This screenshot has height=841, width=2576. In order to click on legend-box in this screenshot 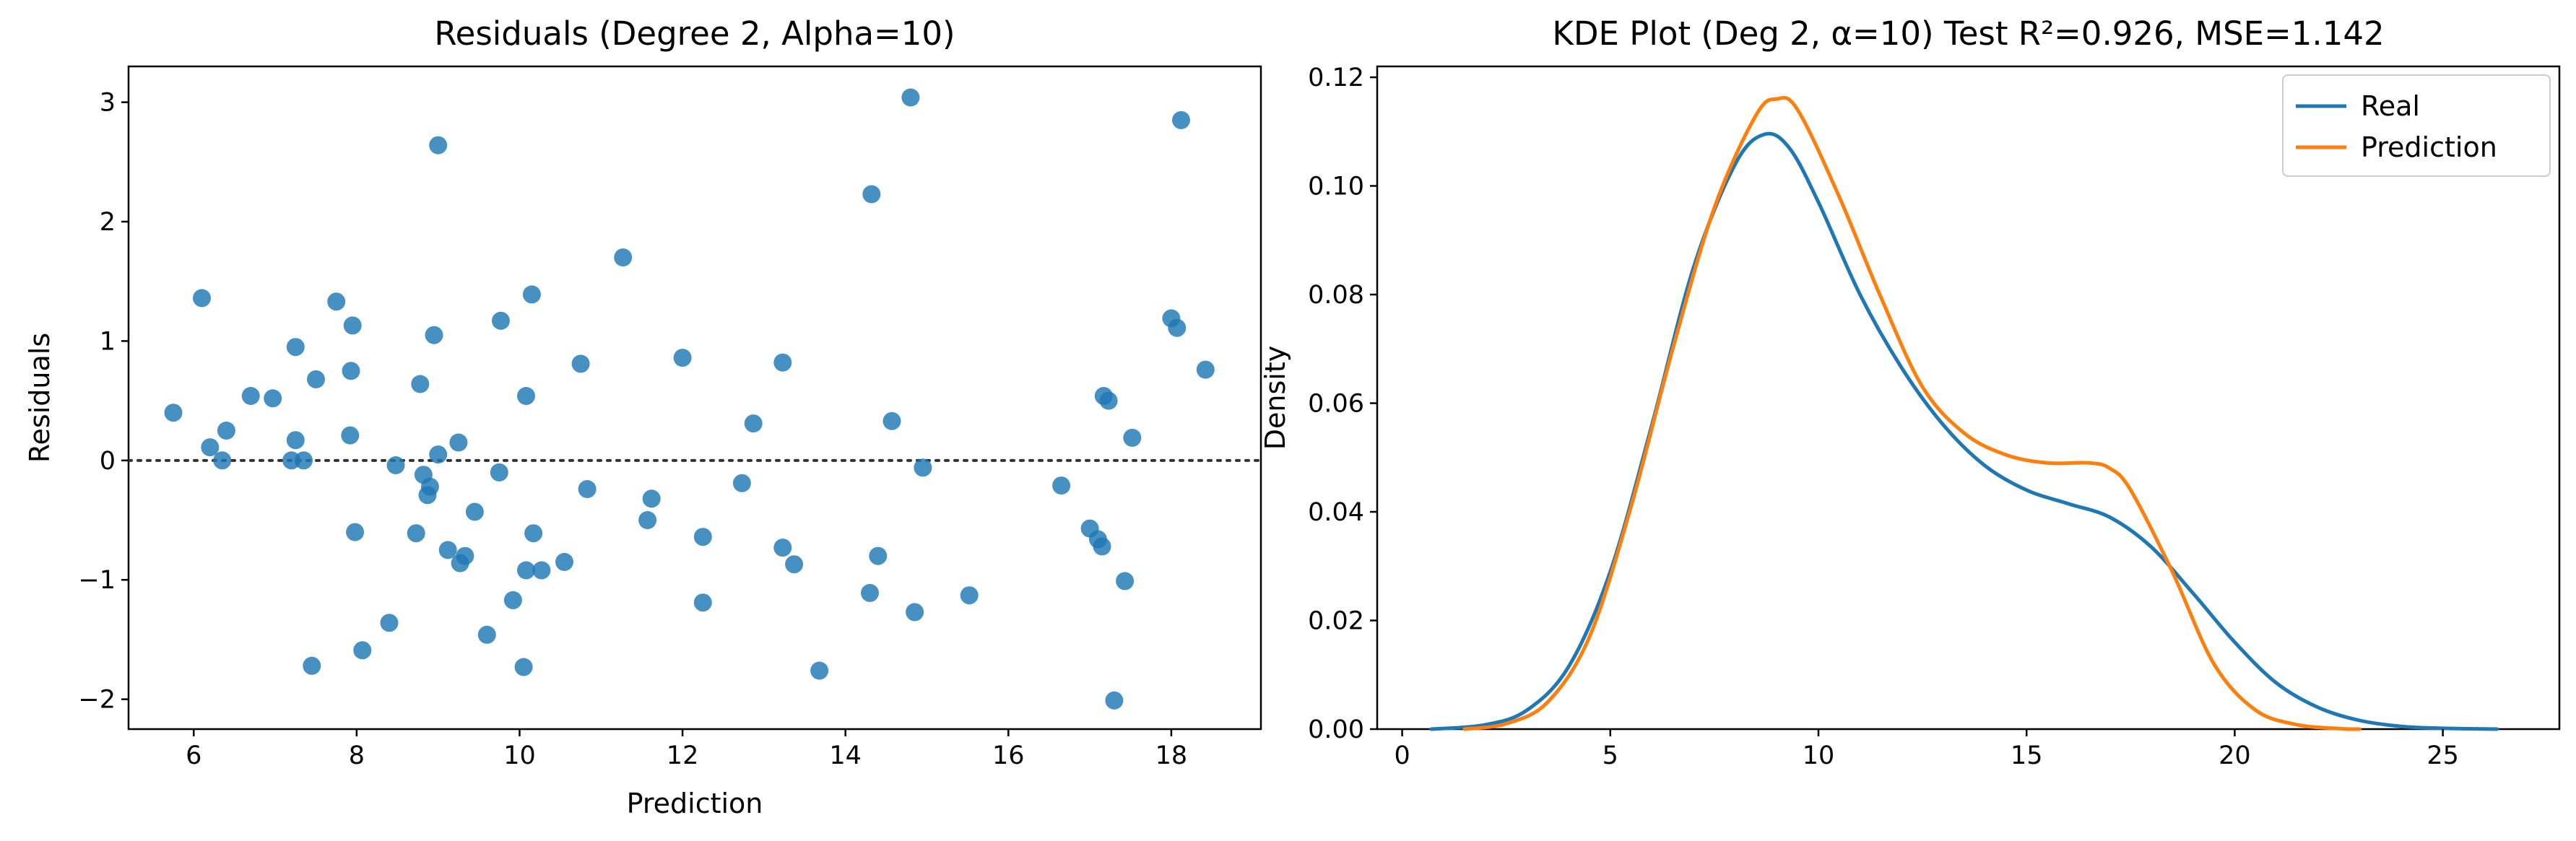, I will do `click(2416, 125)`.